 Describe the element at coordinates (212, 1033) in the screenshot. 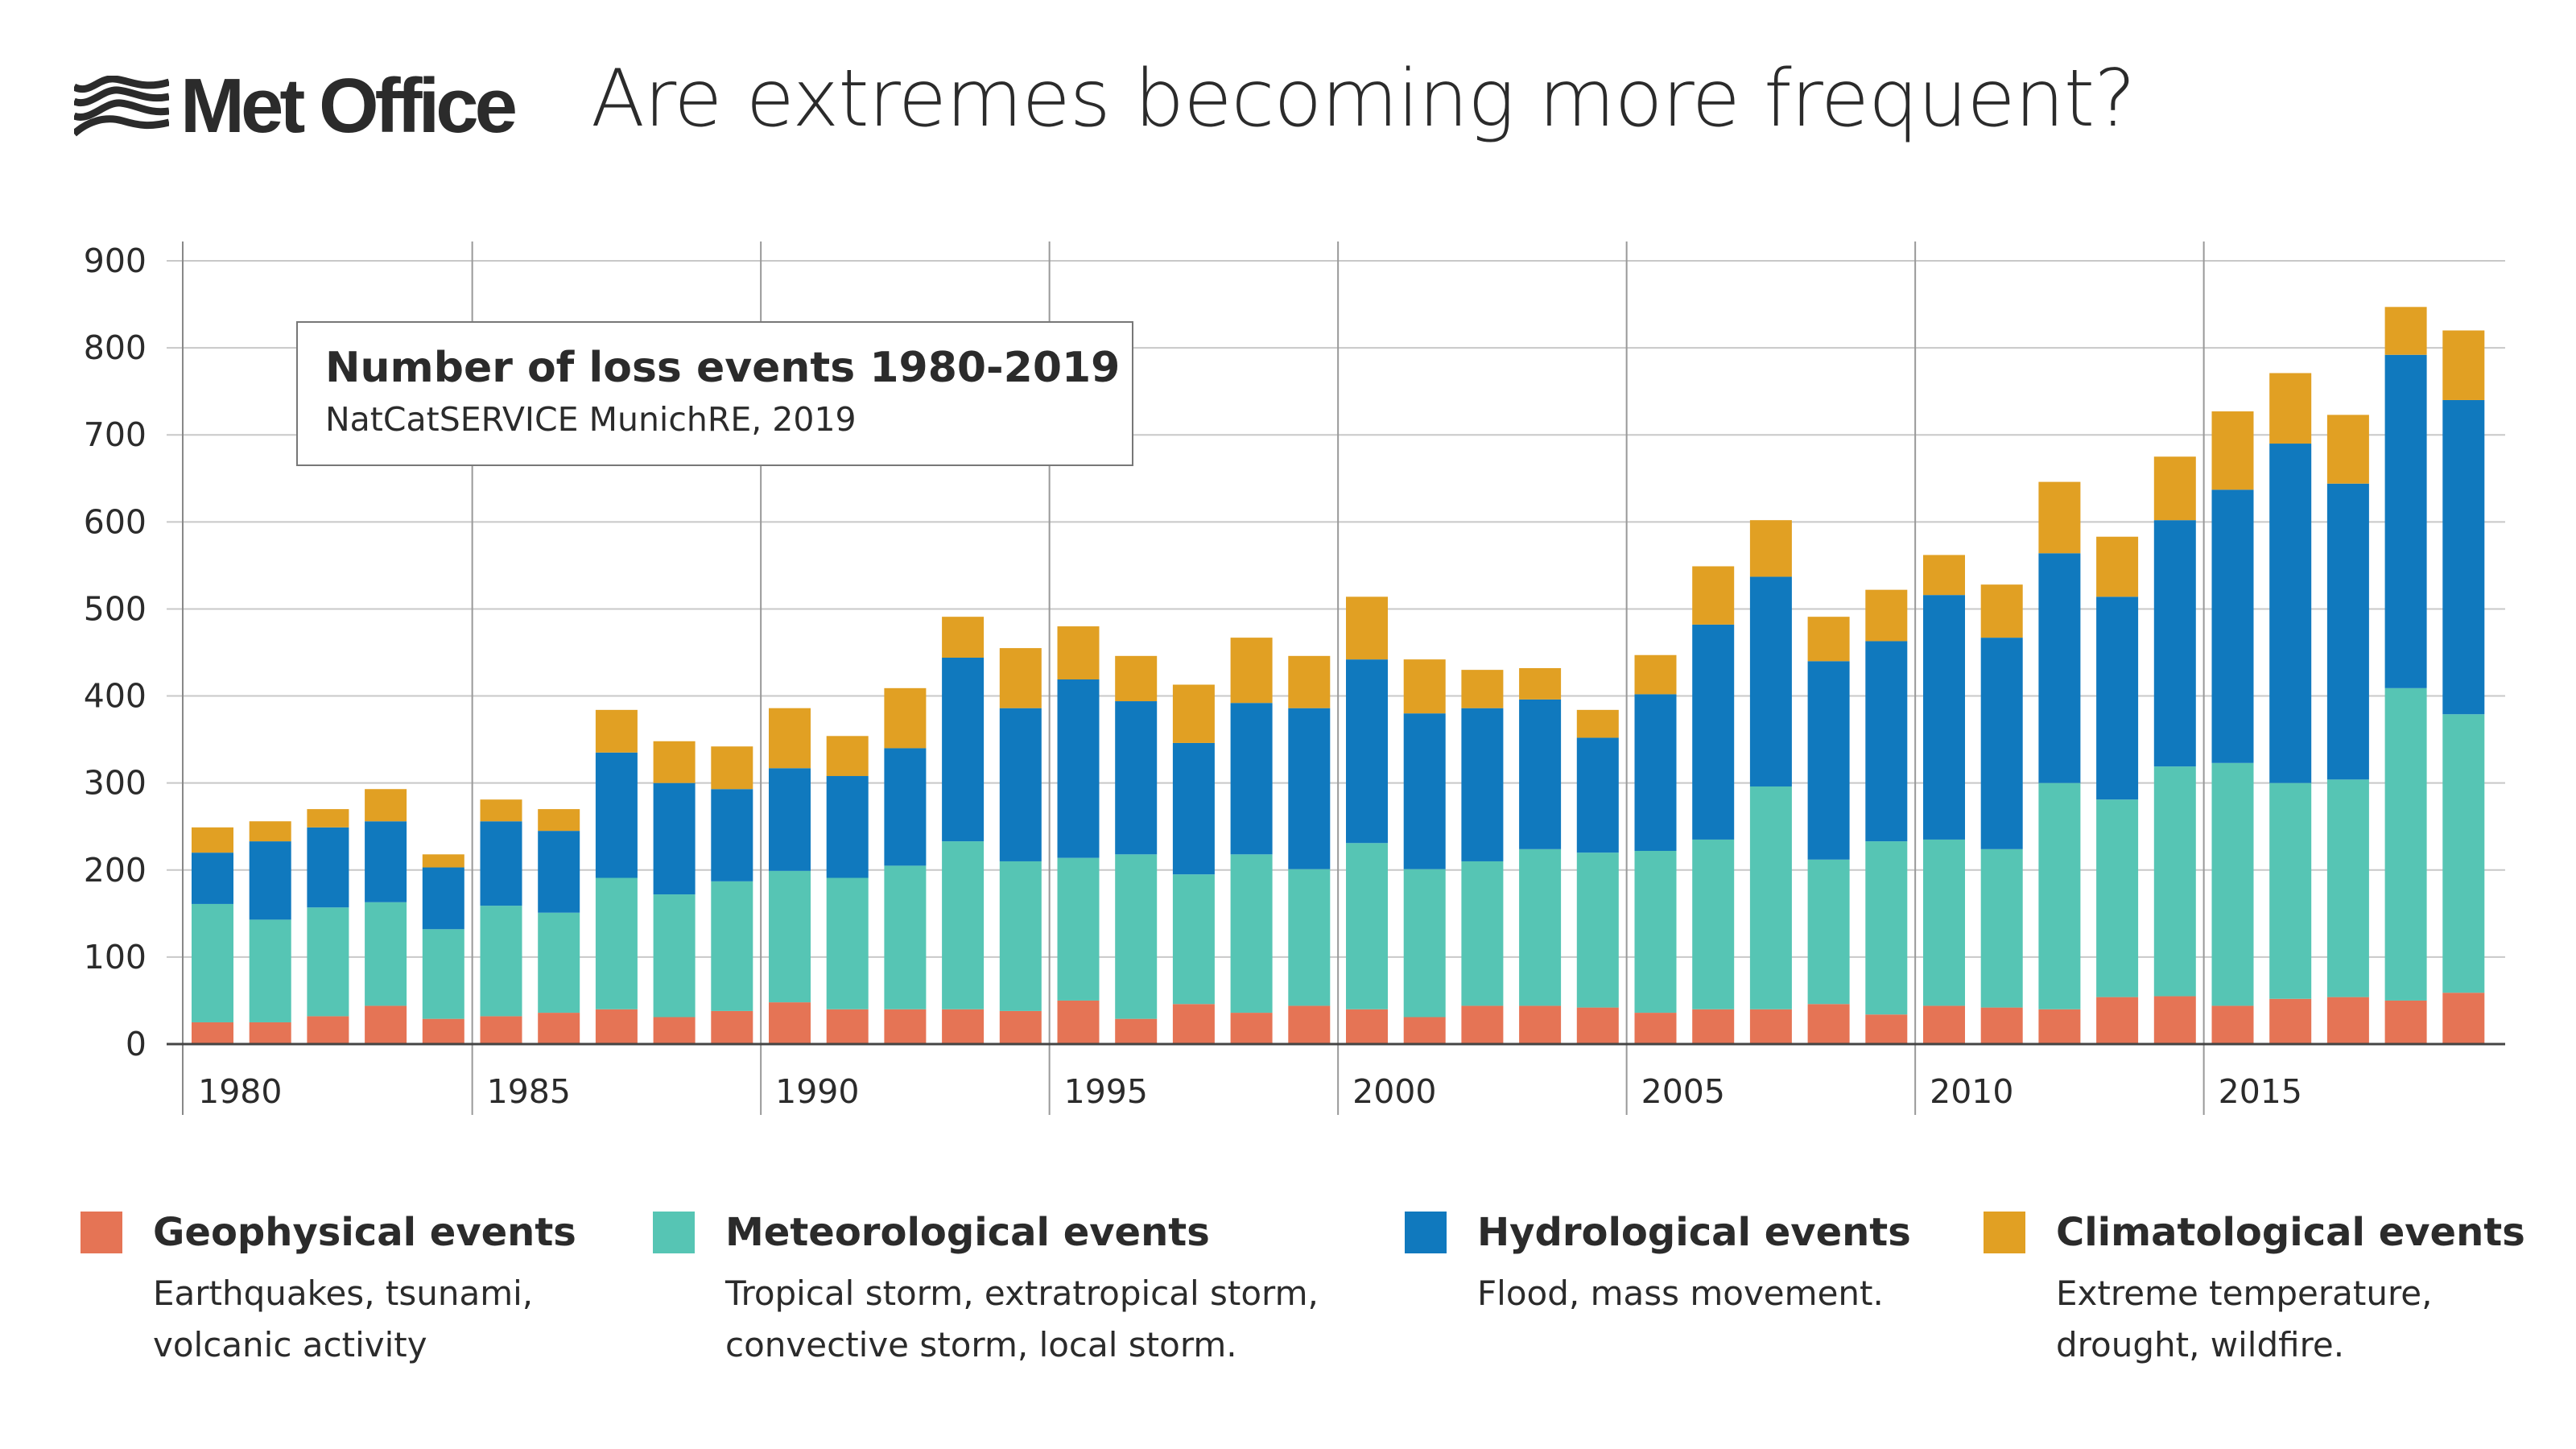

I see `bar-segment-geophysical-1980` at that location.